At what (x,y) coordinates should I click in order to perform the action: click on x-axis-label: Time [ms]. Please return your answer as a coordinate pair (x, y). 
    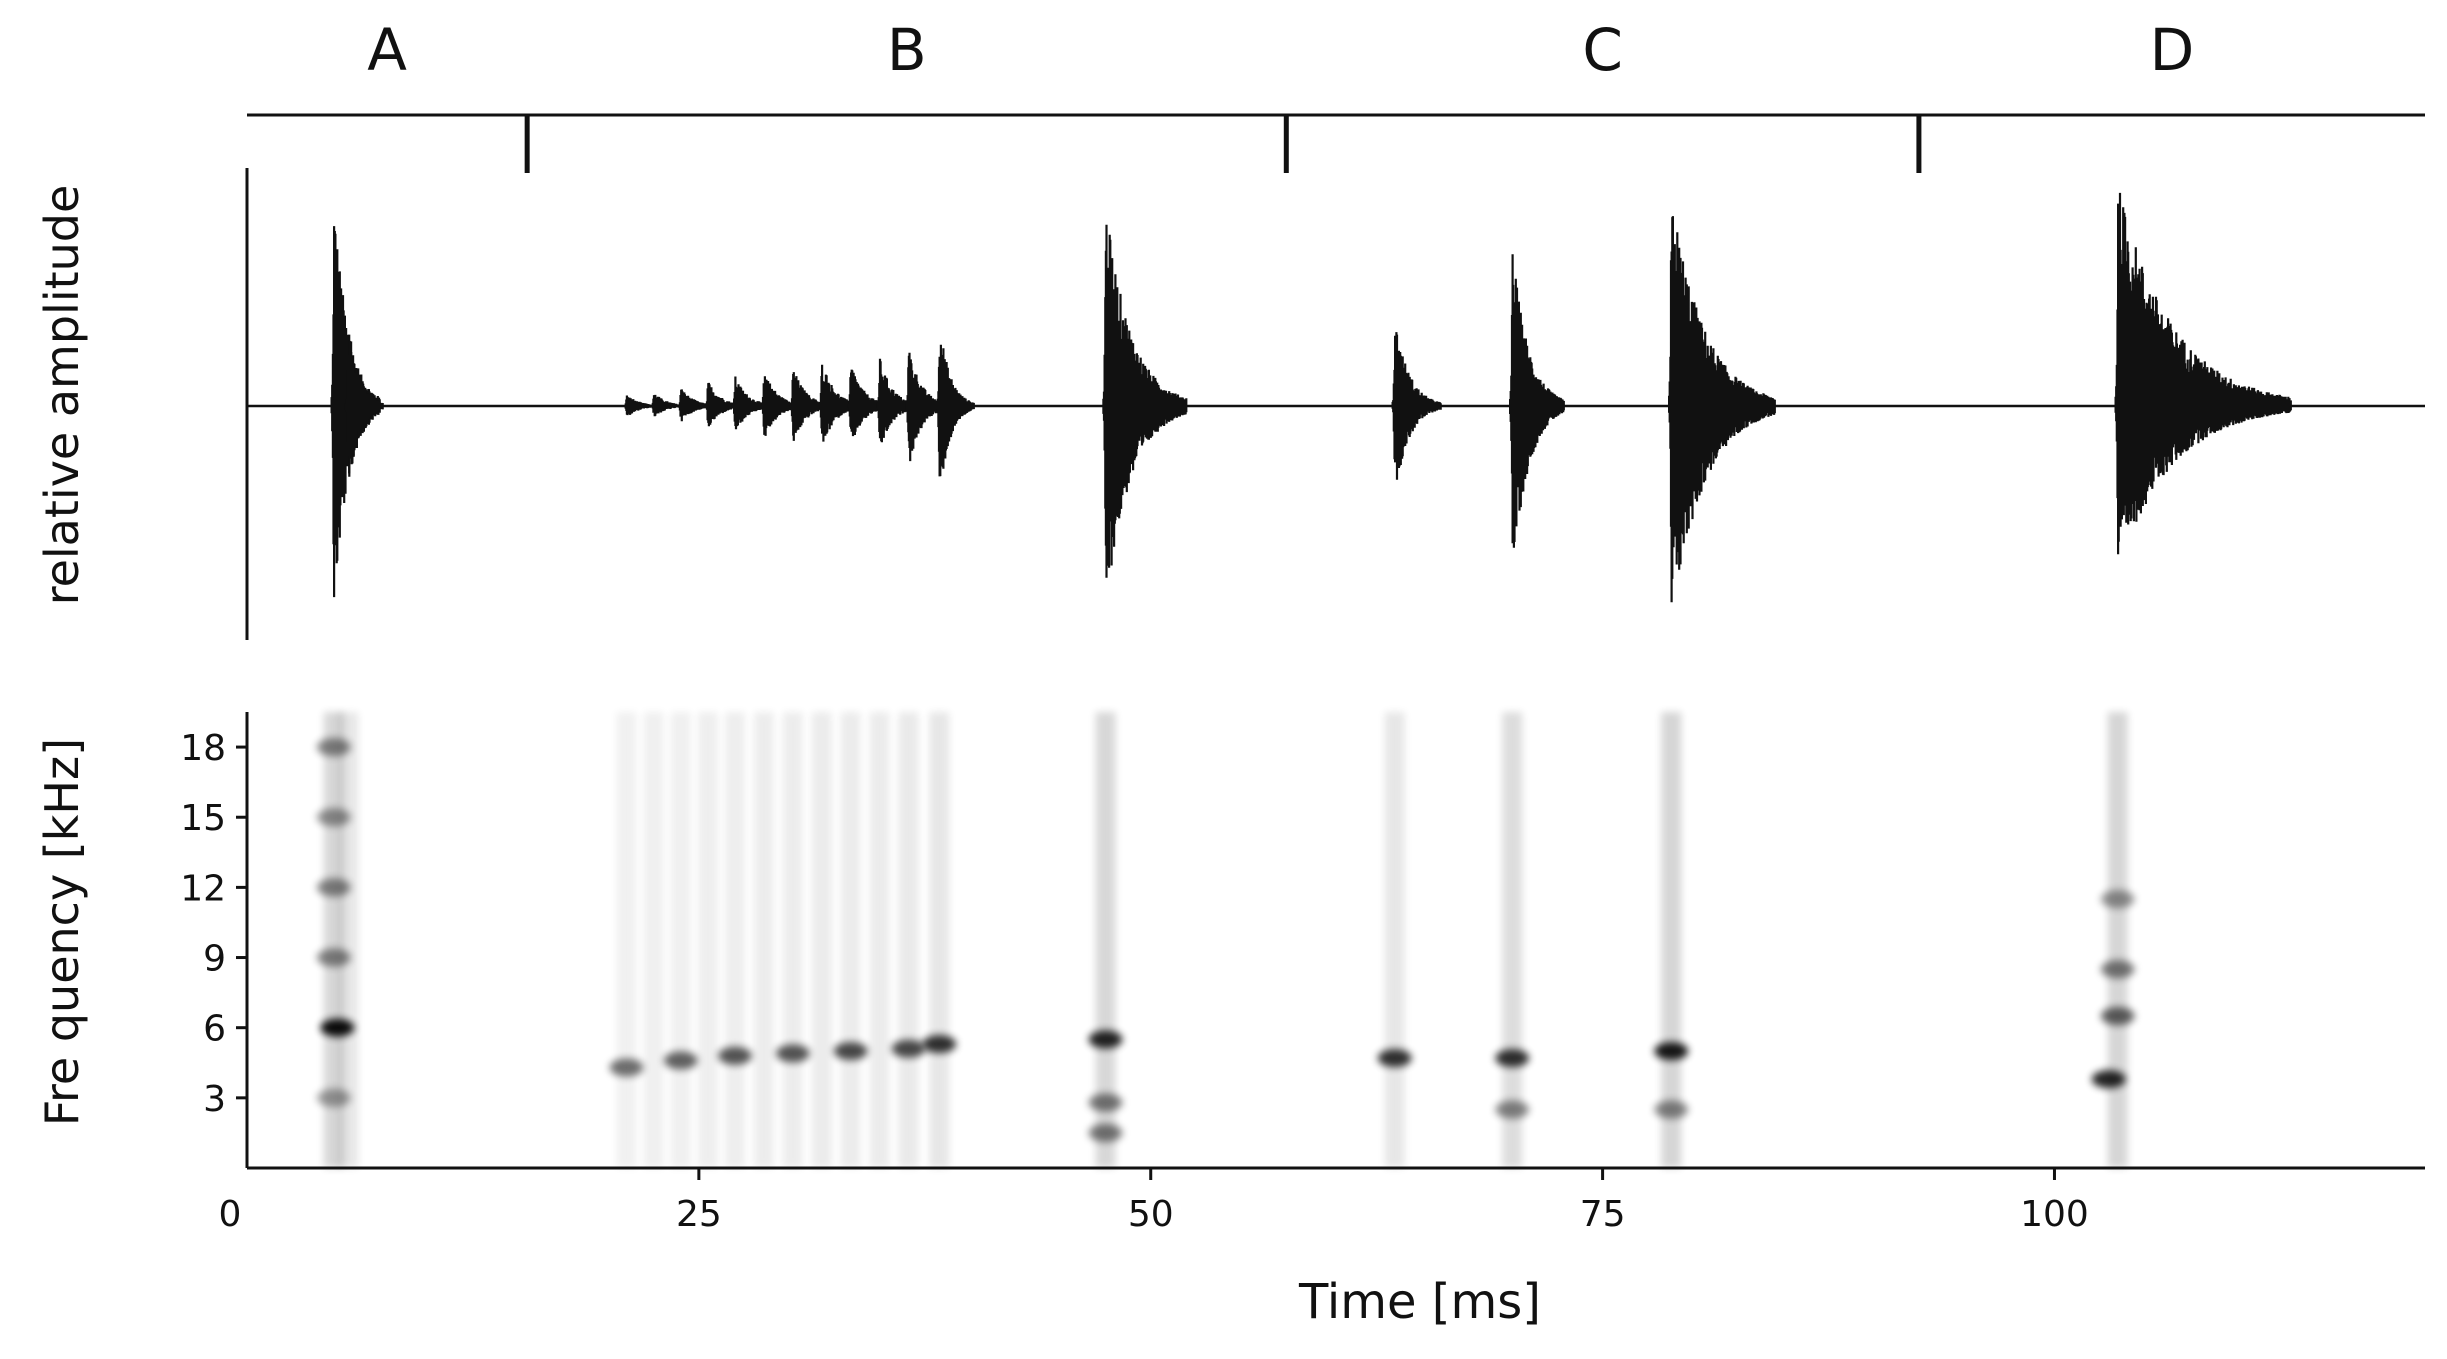
    Looking at the image, I should click on (1419, 1302).